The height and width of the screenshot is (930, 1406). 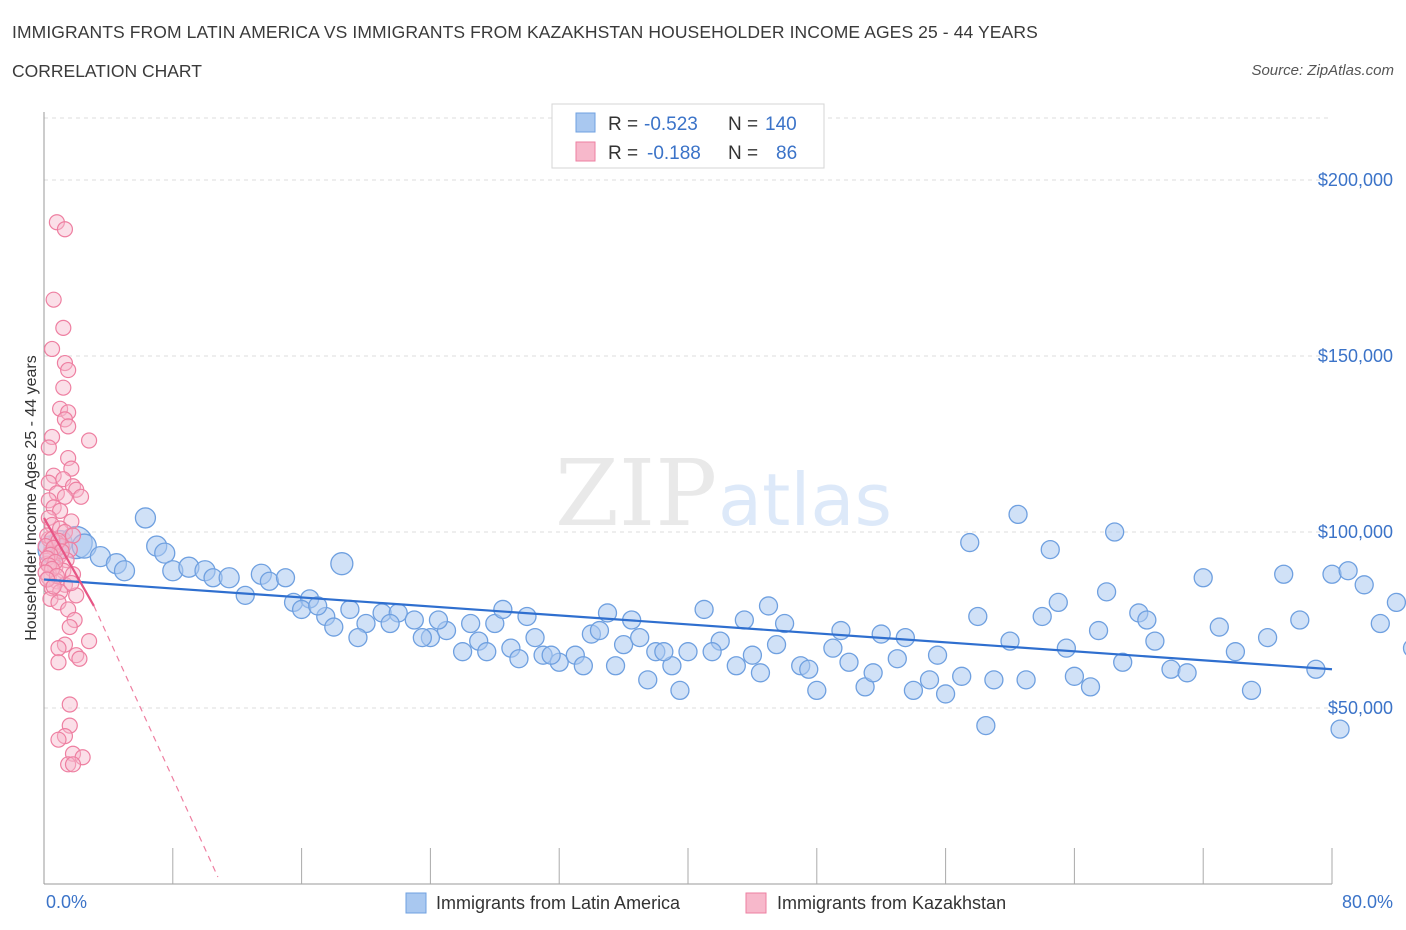 I want to click on legend-n-value-blue: 140, so click(x=781, y=124).